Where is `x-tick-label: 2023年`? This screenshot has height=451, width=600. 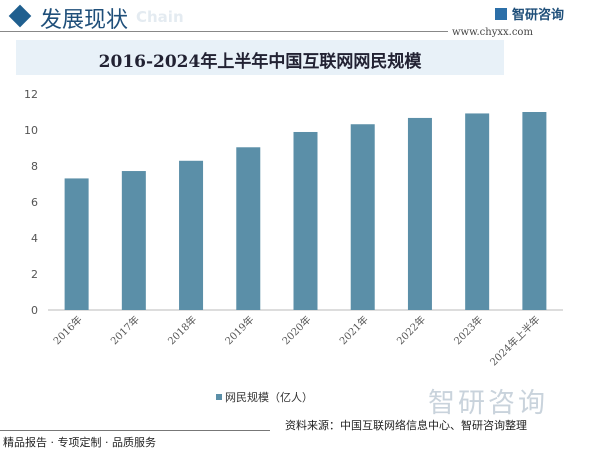
x-tick-label: 2023年 is located at coordinates (468, 330).